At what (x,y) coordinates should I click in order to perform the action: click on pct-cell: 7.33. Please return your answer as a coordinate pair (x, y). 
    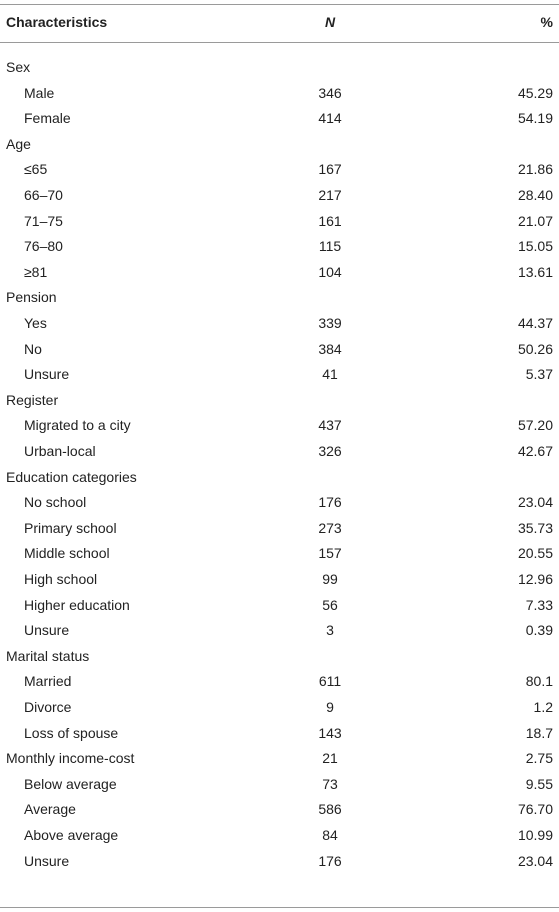
    Looking at the image, I should click on (539, 604).